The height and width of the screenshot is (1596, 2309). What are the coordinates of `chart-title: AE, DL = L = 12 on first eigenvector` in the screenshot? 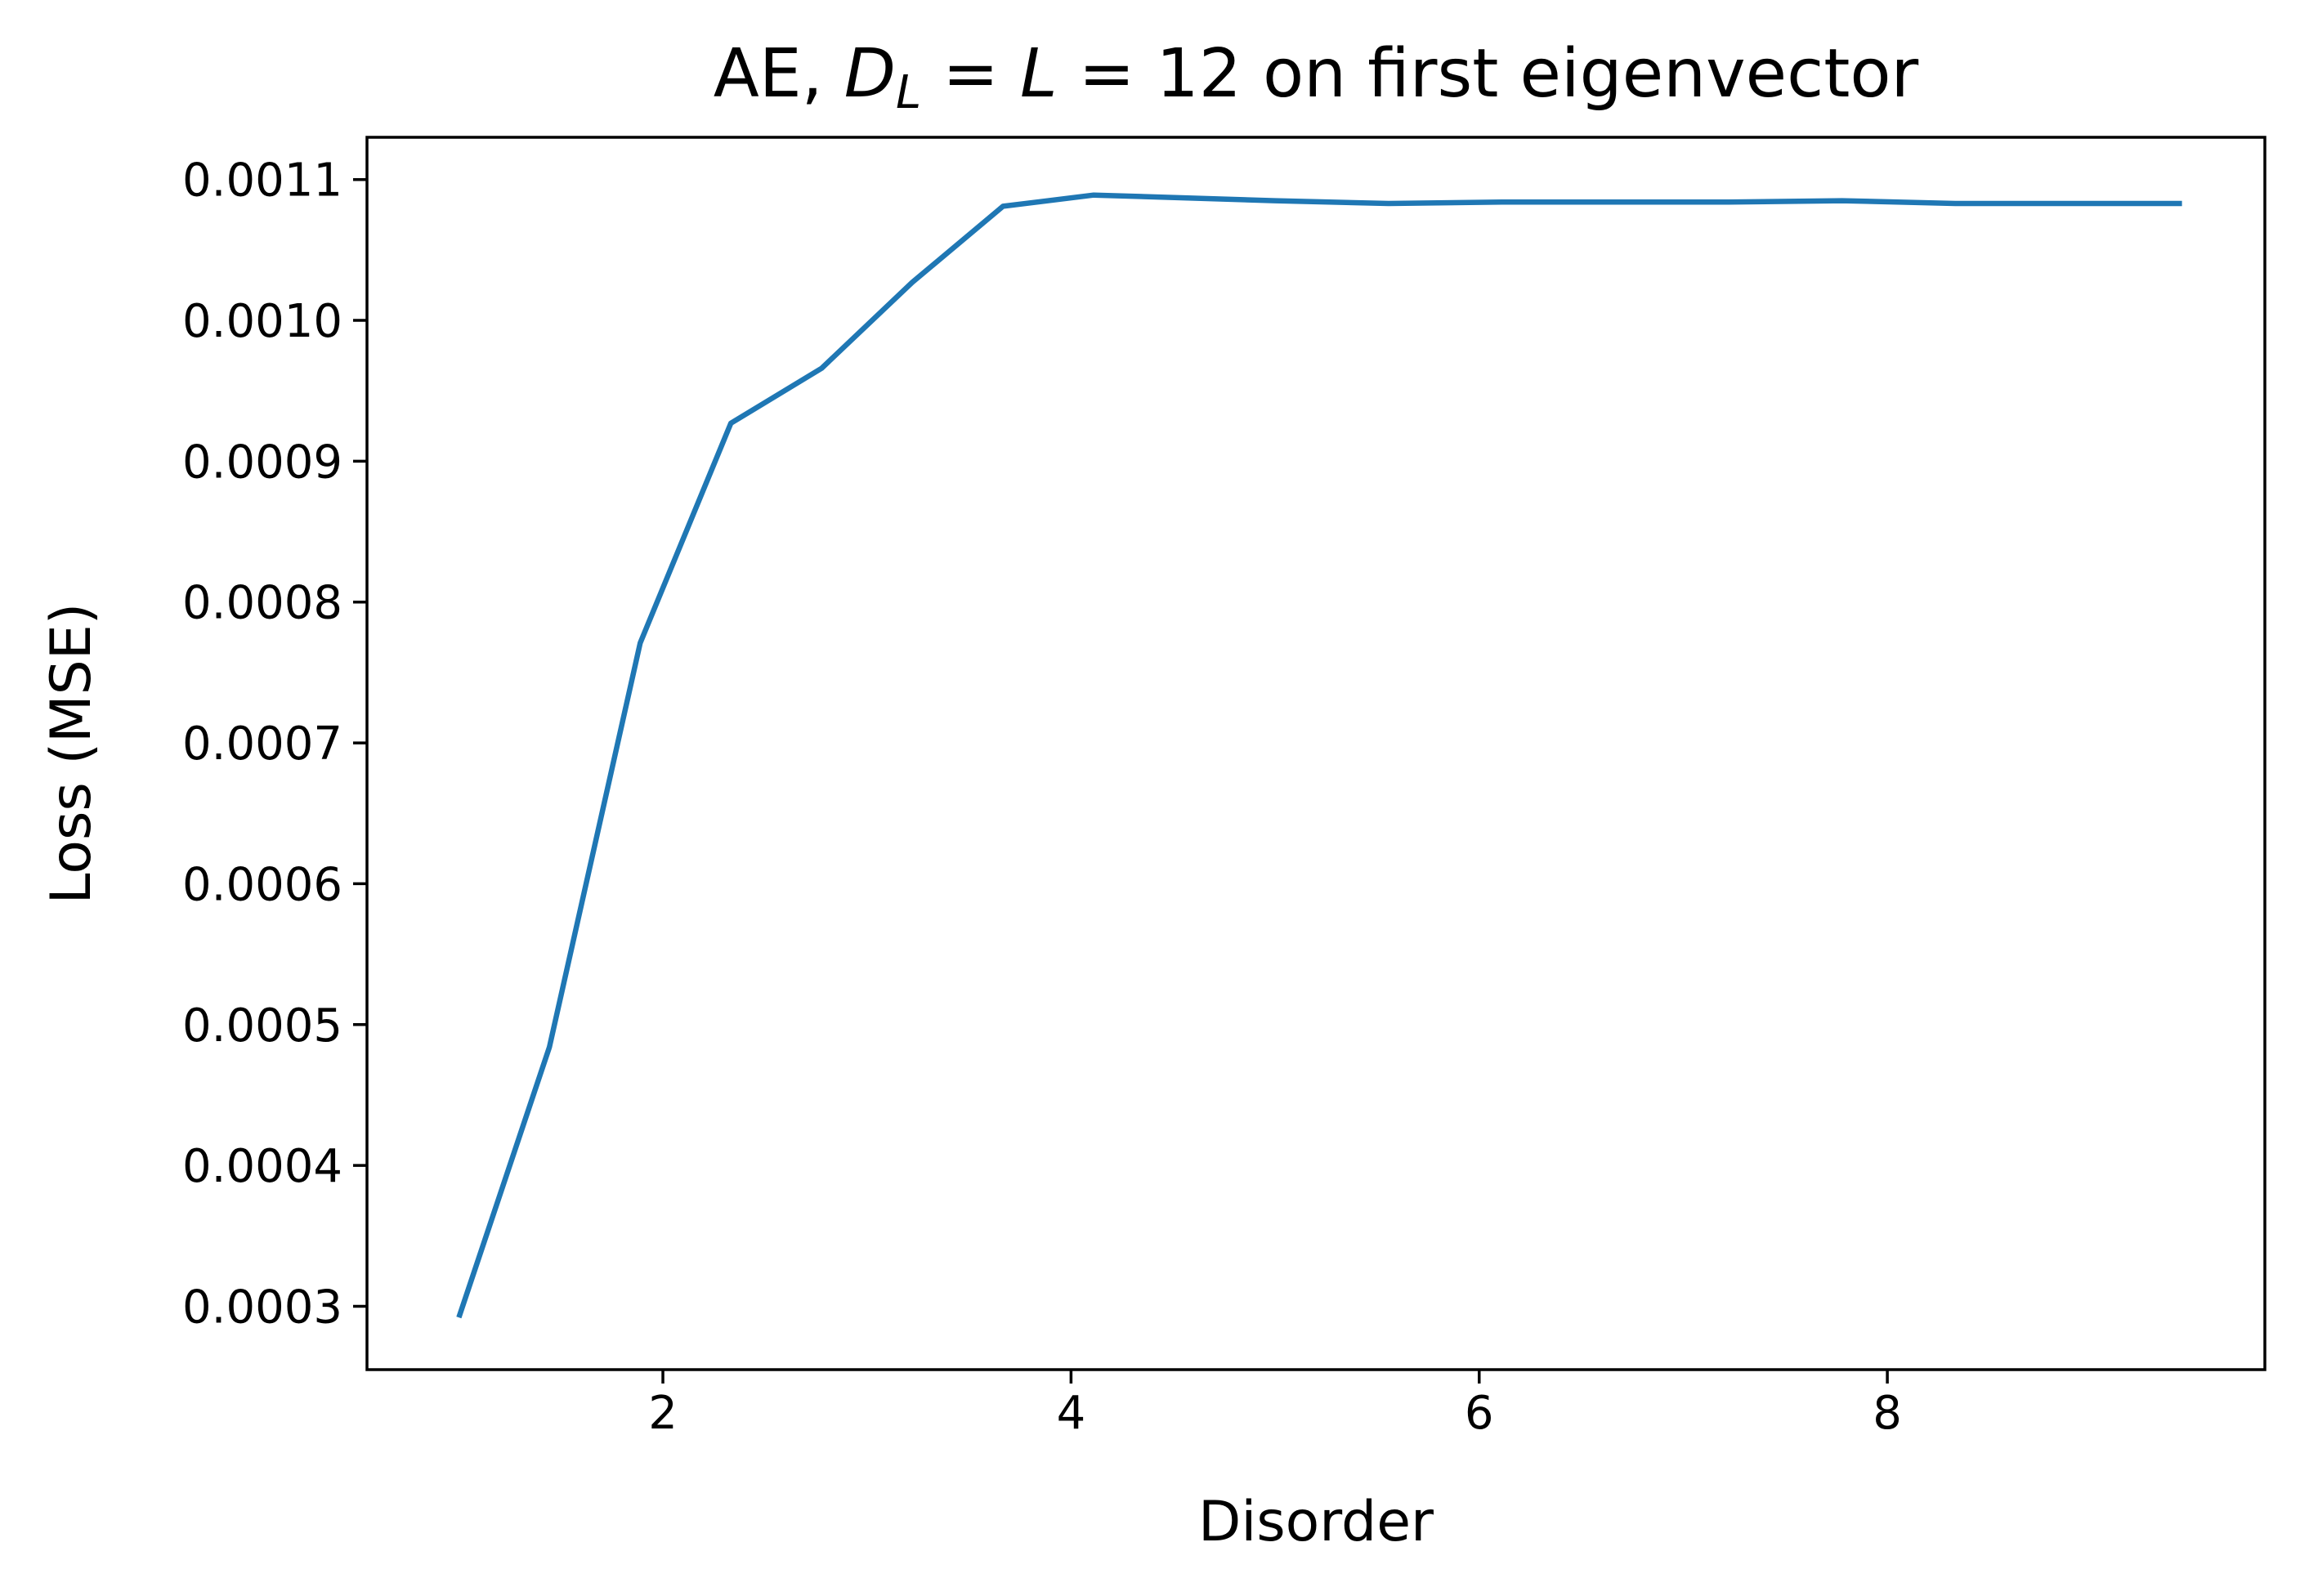 It's located at (1317, 77).